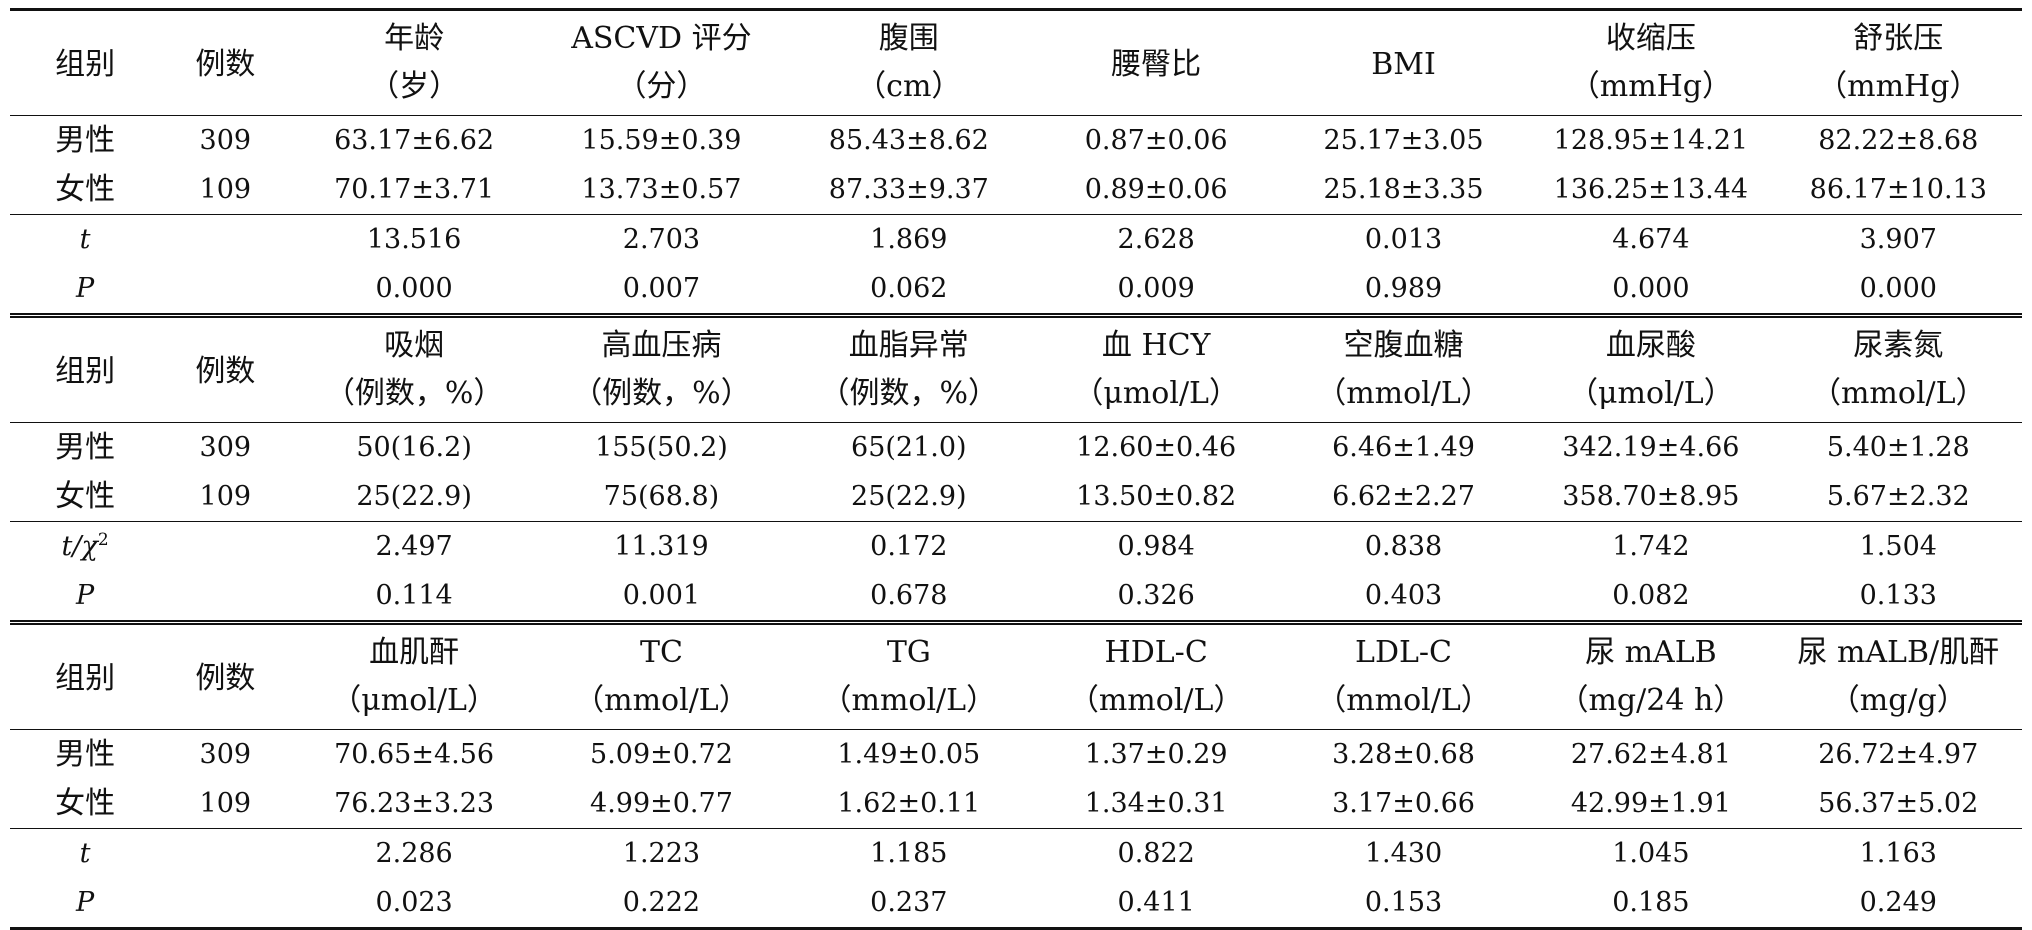 This screenshot has width=2032, height=930. I want to click on stat-value-cell: 3.907, so click(1898, 239).